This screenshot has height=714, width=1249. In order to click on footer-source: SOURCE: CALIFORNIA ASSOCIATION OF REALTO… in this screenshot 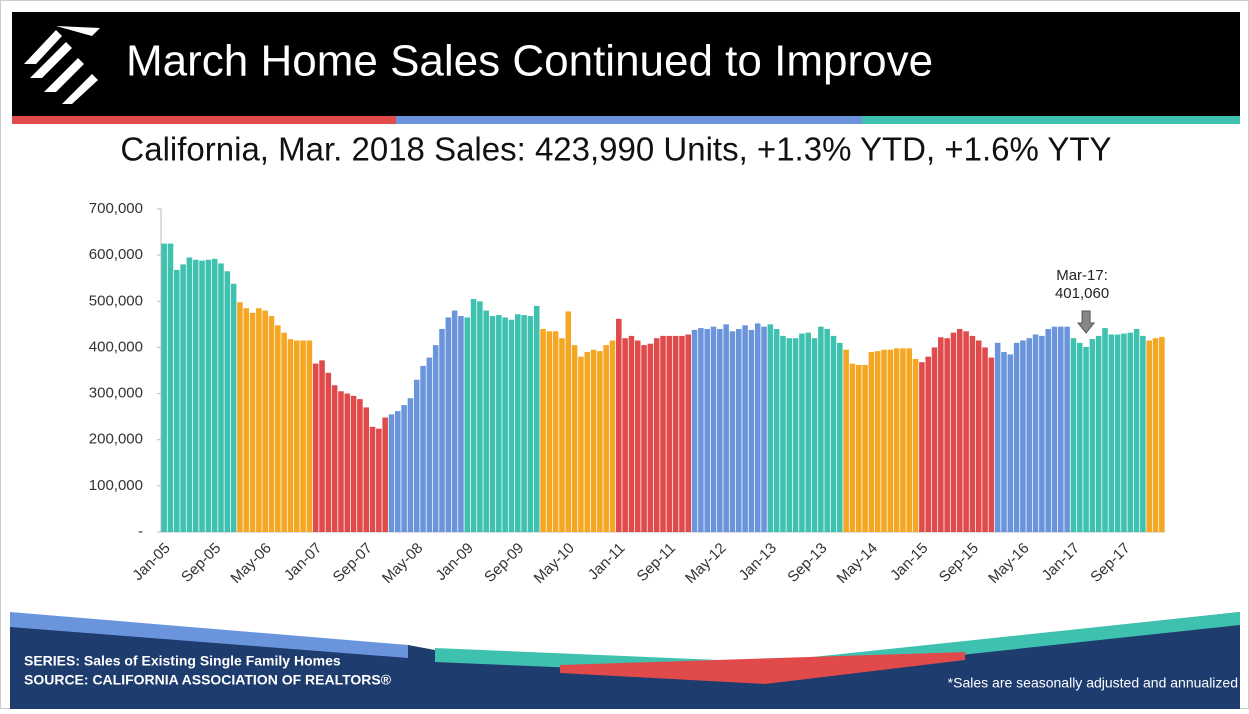, I will do `click(208, 680)`.